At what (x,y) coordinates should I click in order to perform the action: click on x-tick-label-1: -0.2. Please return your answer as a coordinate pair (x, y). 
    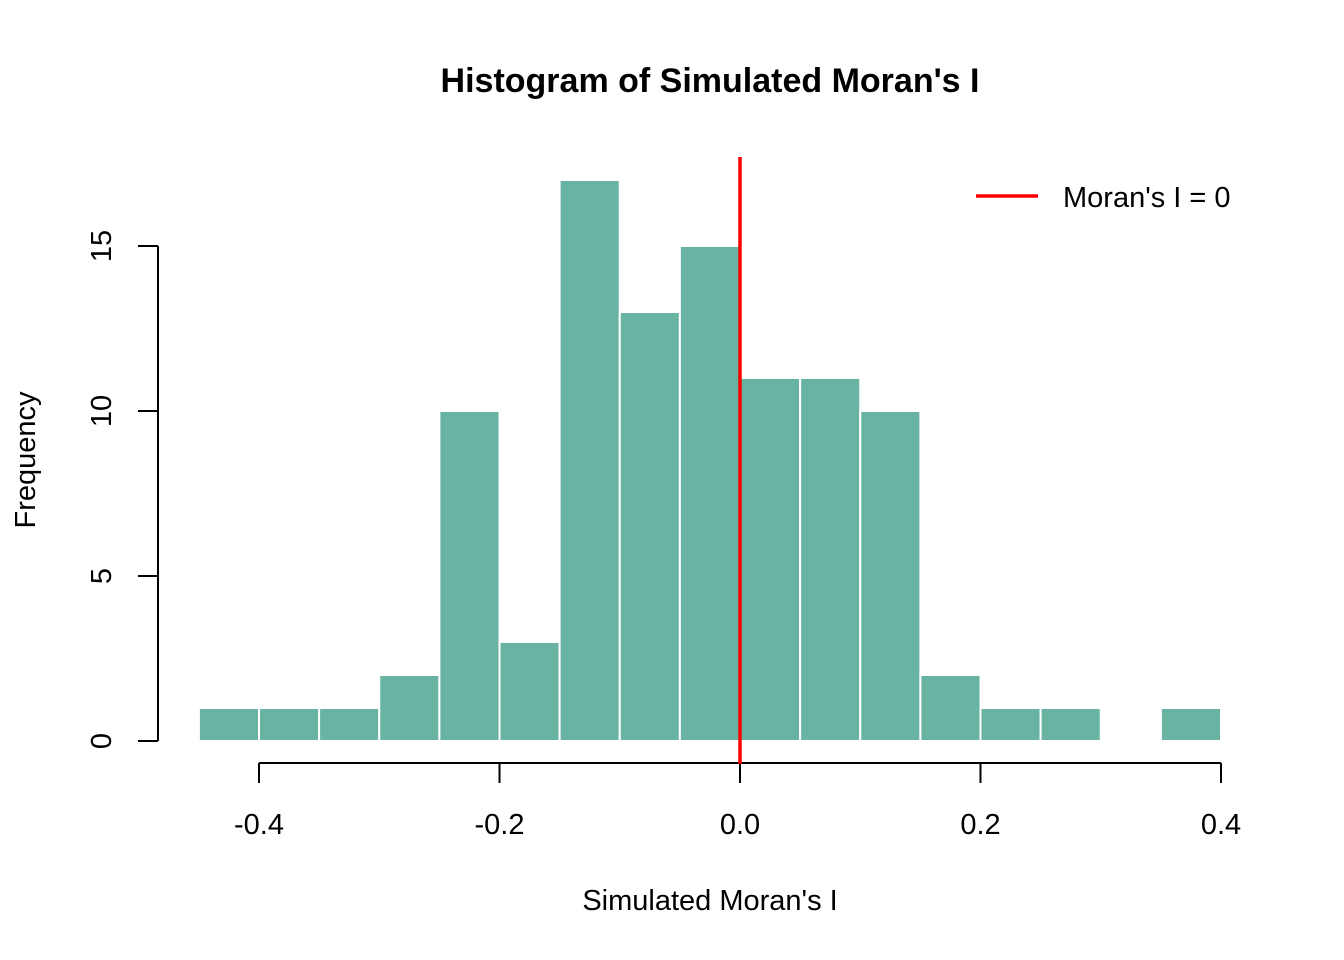
    Looking at the image, I should click on (500, 825).